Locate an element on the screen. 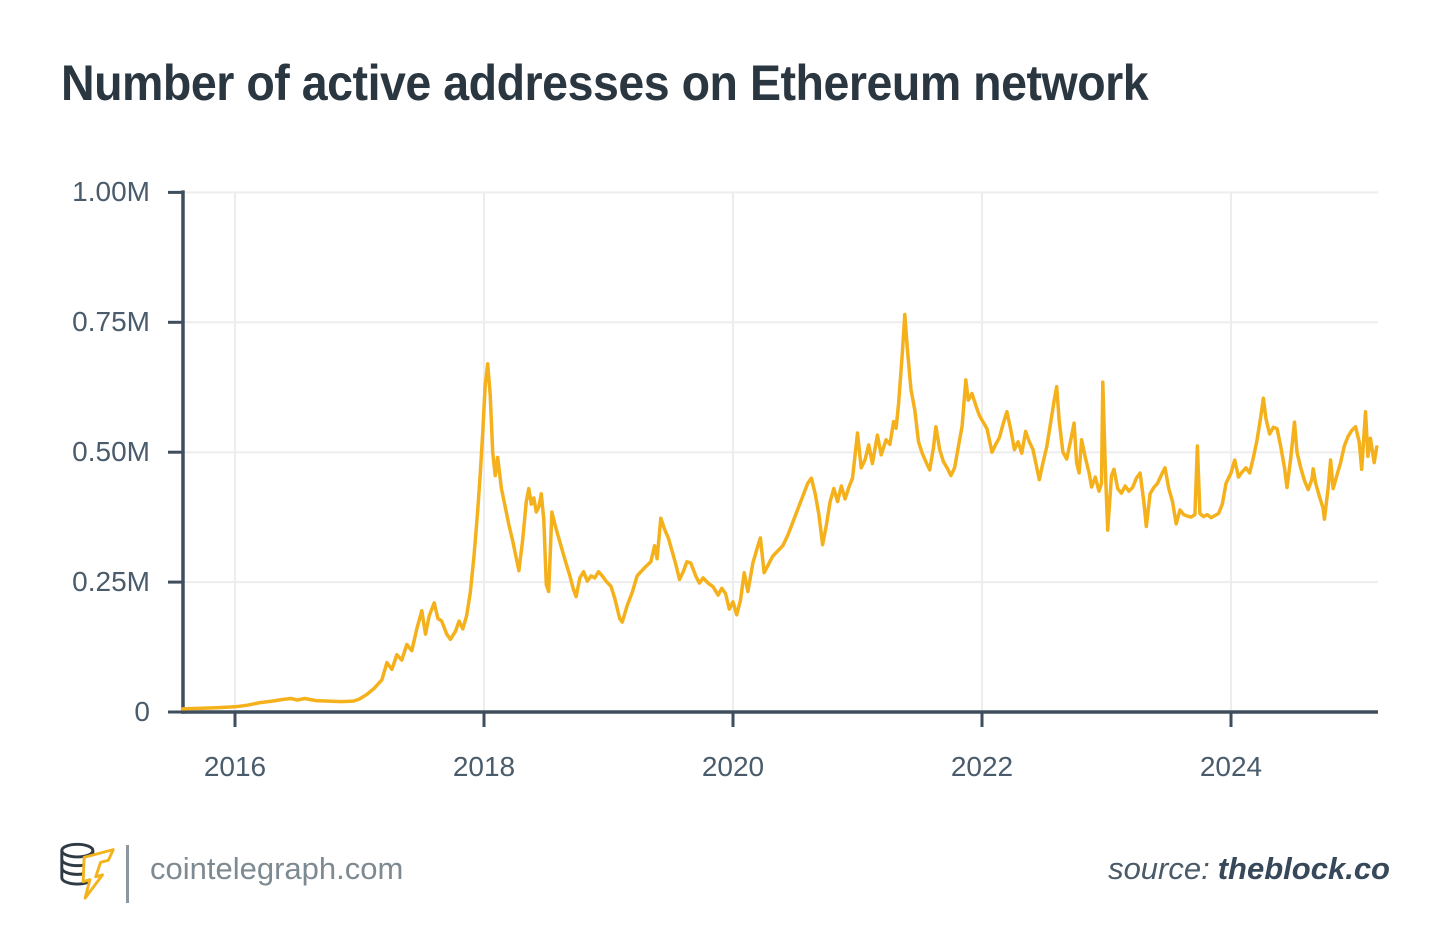 Image resolution: width=1450 pixels, height=949 pixels. brand-text: cointelegraph.com is located at coordinates (277, 868).